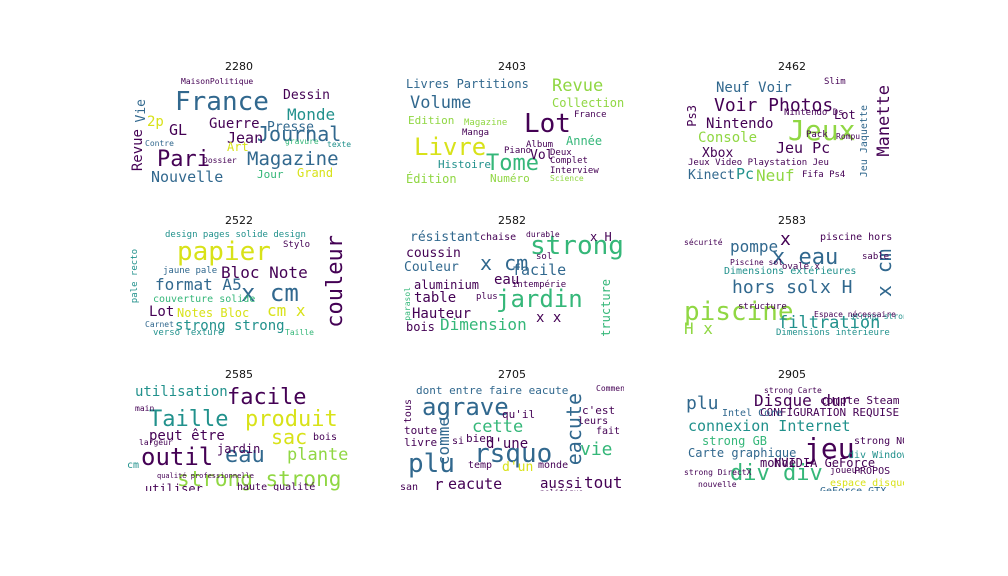  Describe the element at coordinates (593, 421) in the screenshot. I see `cloud-word: leurs` at that location.